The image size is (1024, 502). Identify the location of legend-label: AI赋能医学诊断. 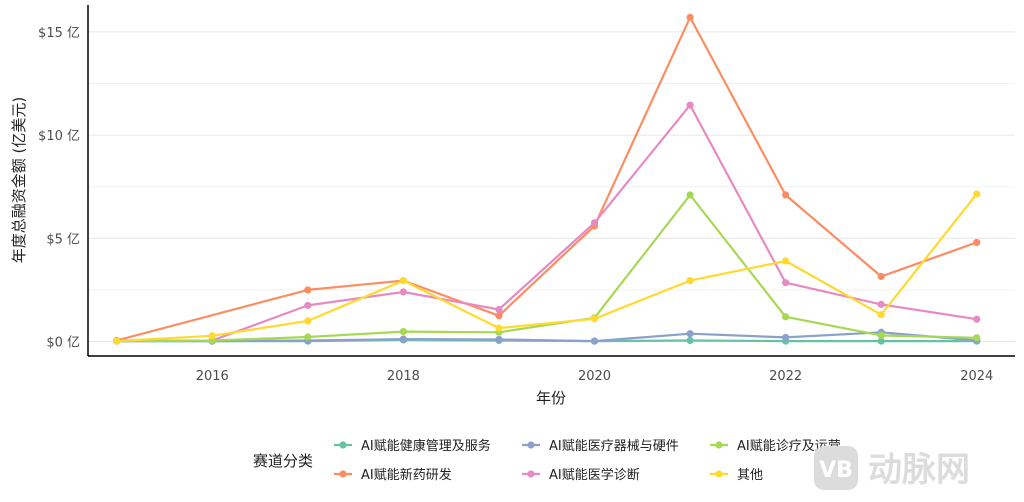
(594, 475).